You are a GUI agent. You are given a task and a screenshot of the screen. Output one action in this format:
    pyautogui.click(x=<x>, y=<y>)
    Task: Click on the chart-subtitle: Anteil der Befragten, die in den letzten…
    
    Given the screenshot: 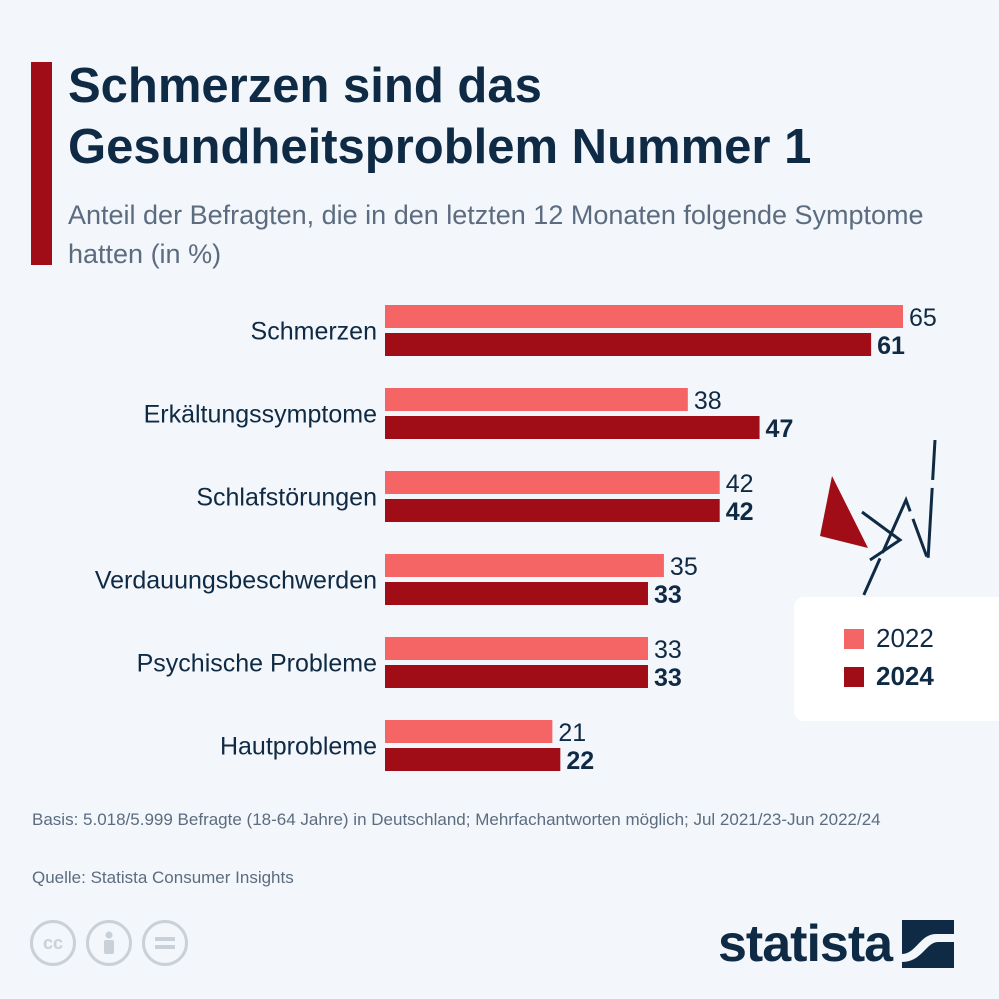 What is the action you would take?
    pyautogui.click(x=496, y=234)
    